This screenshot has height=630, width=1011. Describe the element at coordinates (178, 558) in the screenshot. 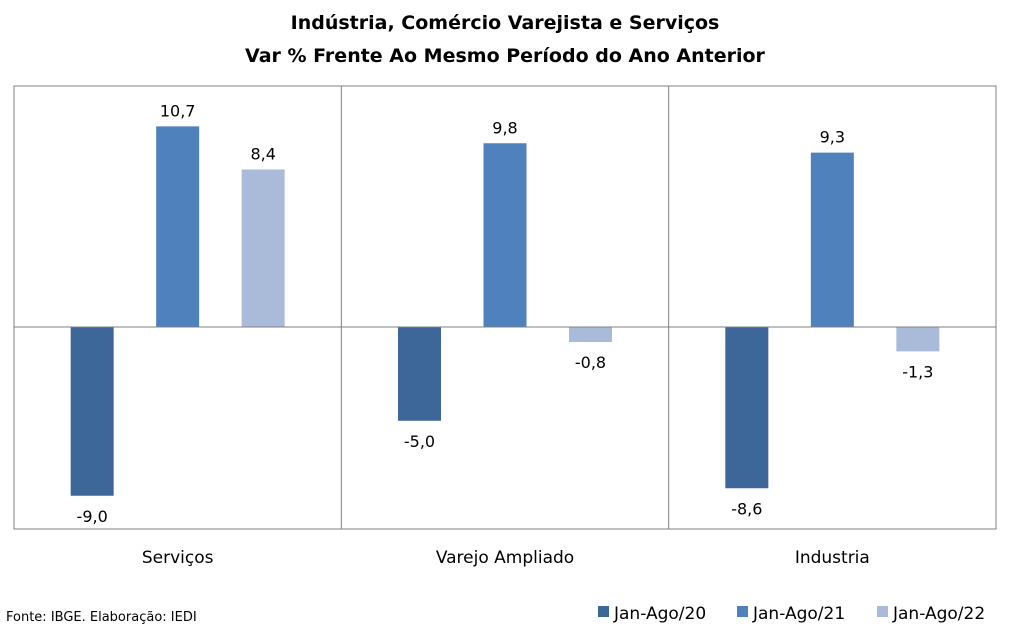

I see `category-label: Serviços` at that location.